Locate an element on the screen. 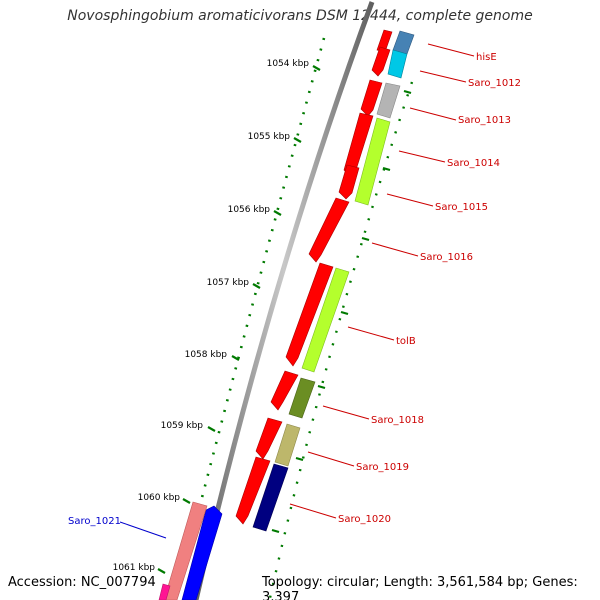 The height and width of the screenshot is (600, 600). gene-label-saro-1013: Saro_1013 is located at coordinates (484, 120).